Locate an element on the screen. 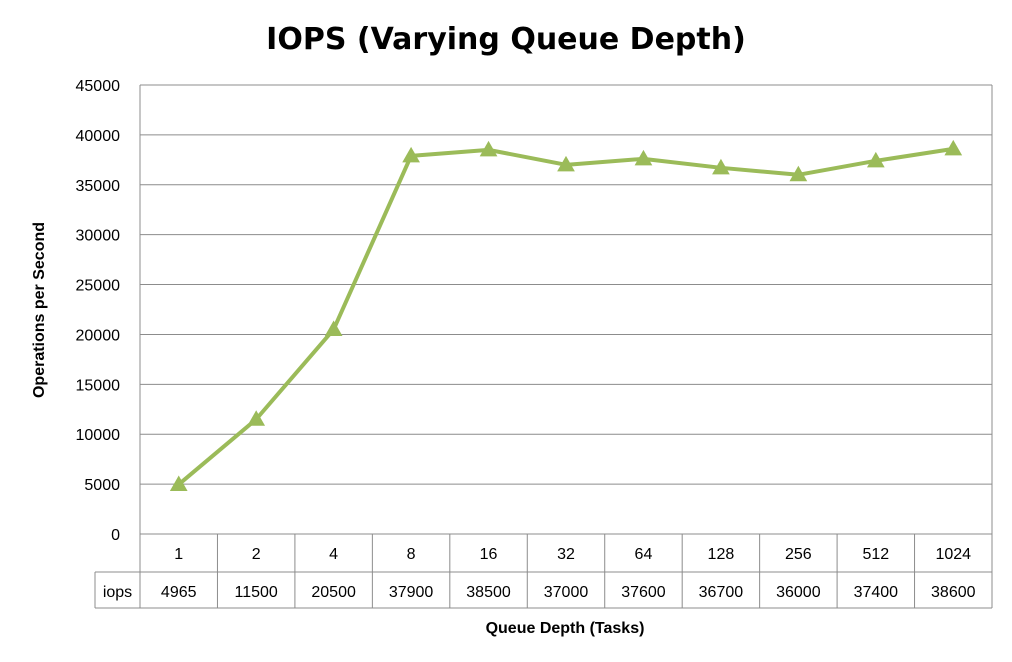 The image size is (1012, 662). x-category-label: 8 is located at coordinates (411, 554).